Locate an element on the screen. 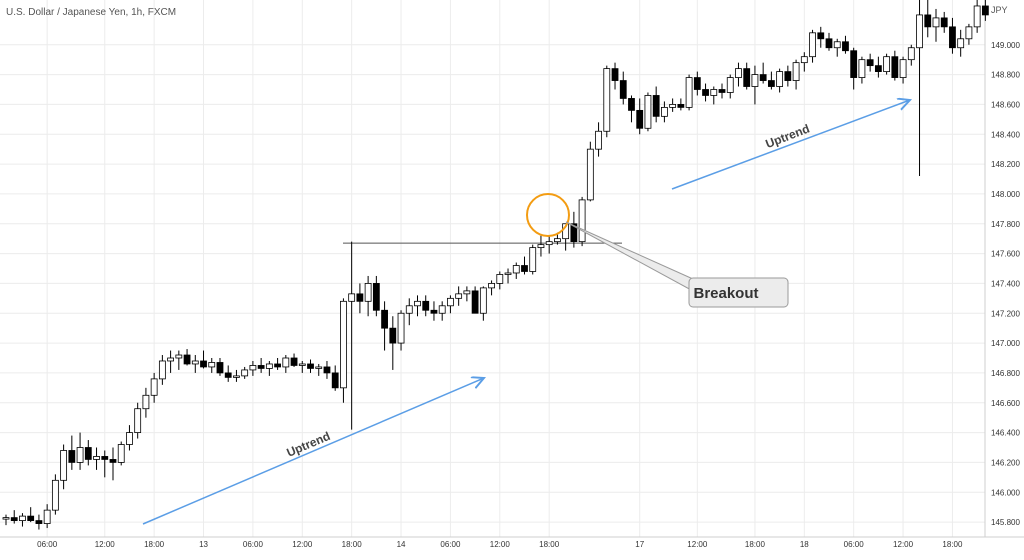  y-tick-label: 145.800 is located at coordinates (1005, 522).